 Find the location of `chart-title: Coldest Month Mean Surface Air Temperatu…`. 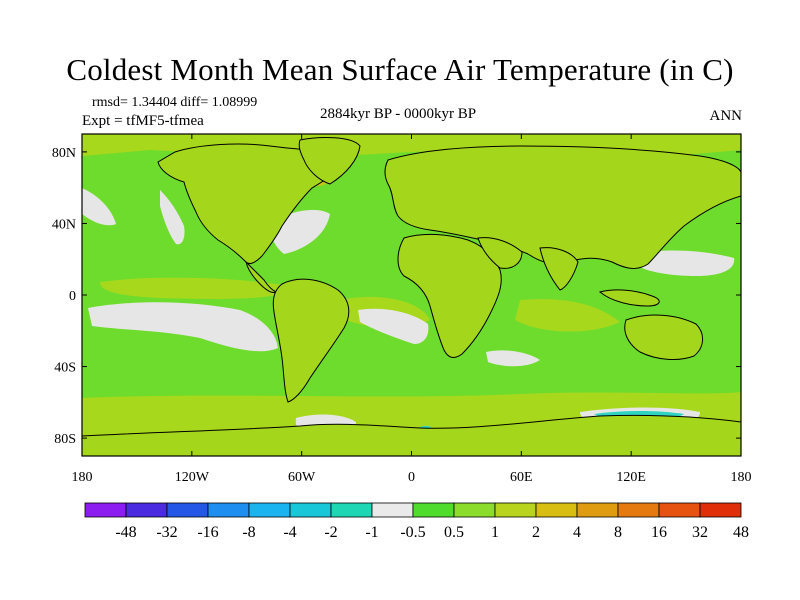

chart-title: Coldest Month Mean Surface Air Temperatu… is located at coordinates (400, 69).